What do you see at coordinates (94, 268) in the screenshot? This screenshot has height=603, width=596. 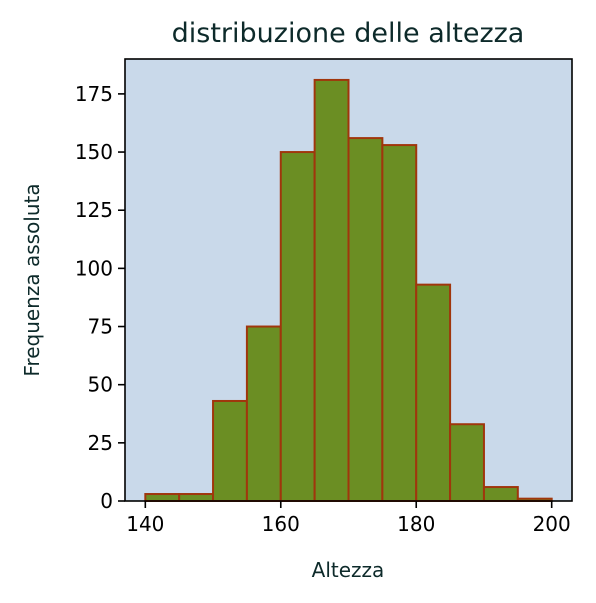 I see `y-tick-label-100: 100` at bounding box center [94, 268].